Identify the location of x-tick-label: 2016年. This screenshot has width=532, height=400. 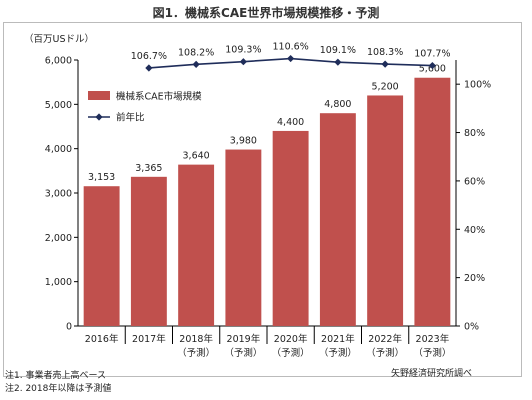
(102, 339).